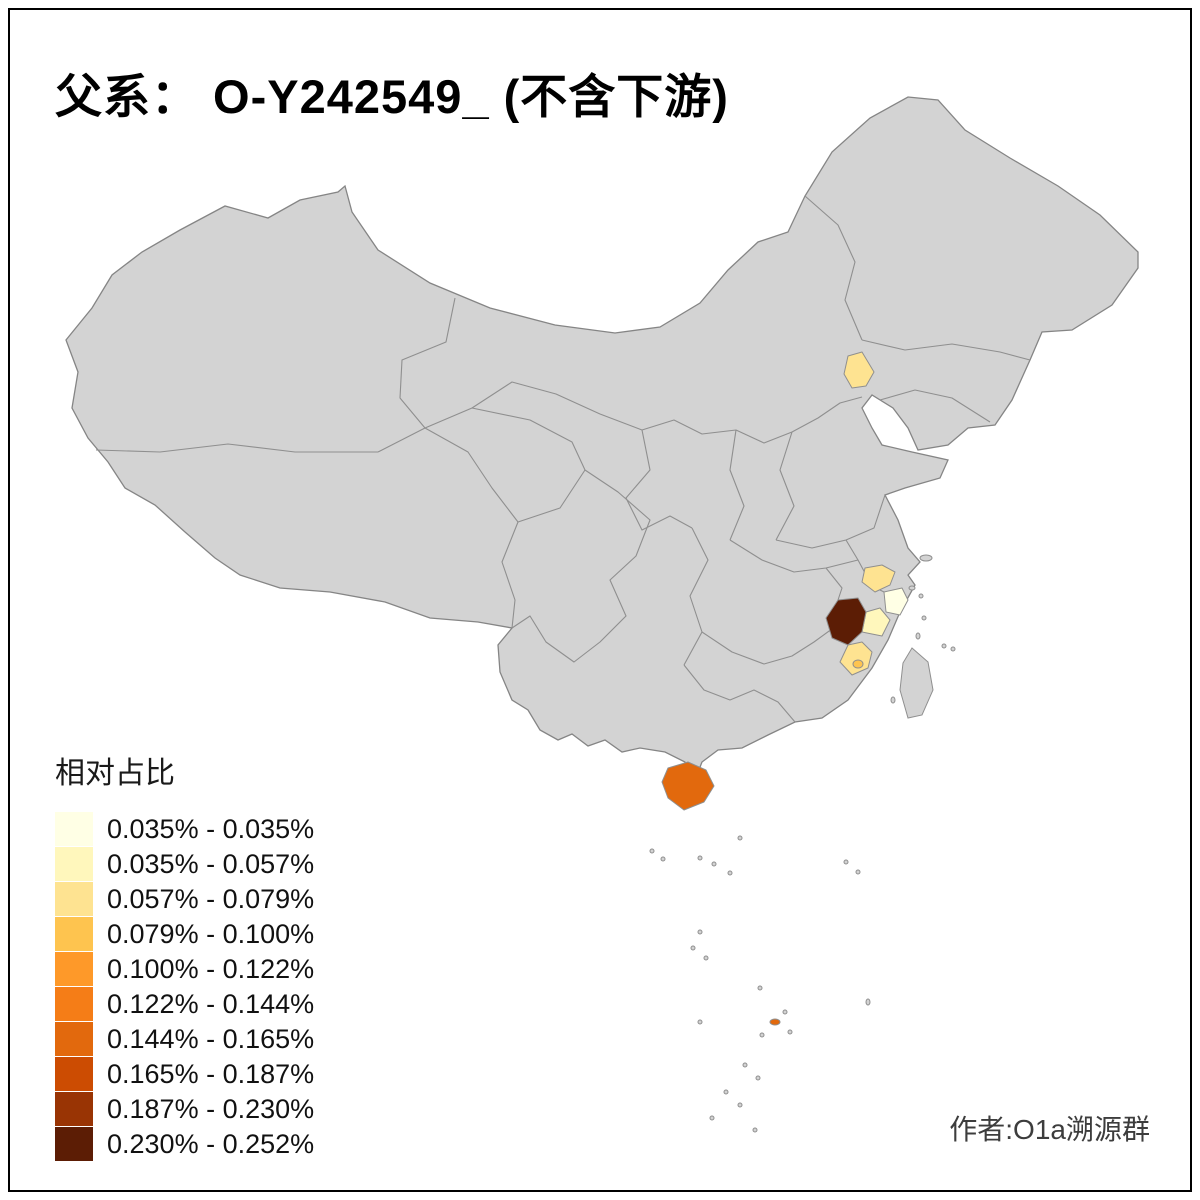 The width and height of the screenshot is (1200, 1200). I want to click on legend-label: 0.057% - 0.079%, so click(211, 898).